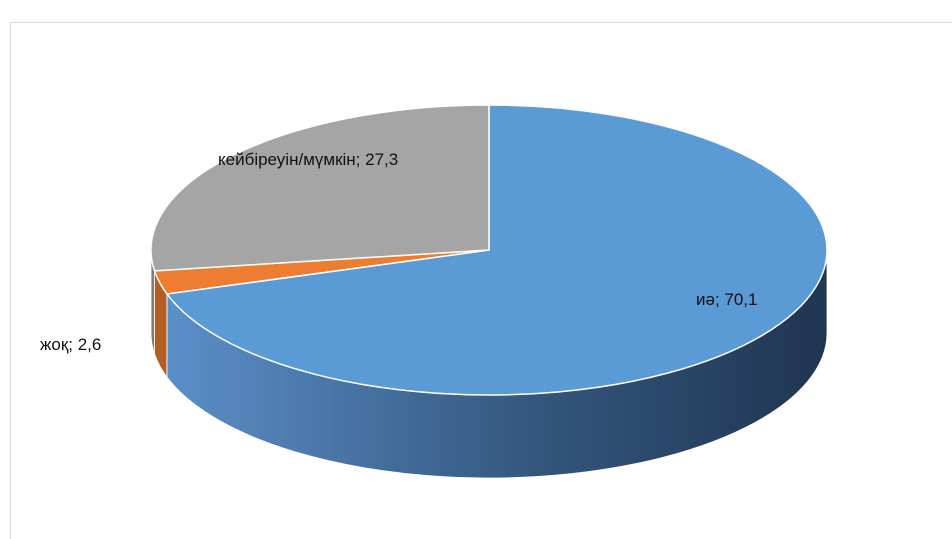 Image resolution: width=952 pixels, height=539 pixels. What do you see at coordinates (308, 159) in the screenshot?
I see `data-label-keibireuin: кейбіреуін/мүмкін; 27,3` at bounding box center [308, 159].